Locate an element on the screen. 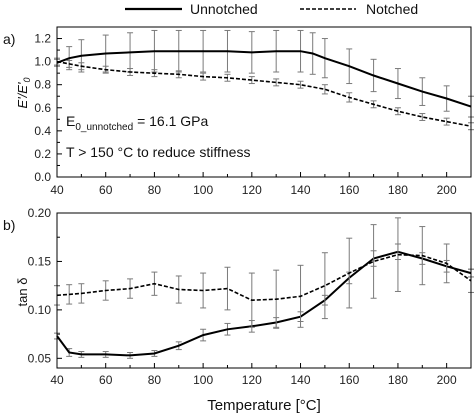  annotation-subscript: 0_unnotched is located at coordinates (104, 127).